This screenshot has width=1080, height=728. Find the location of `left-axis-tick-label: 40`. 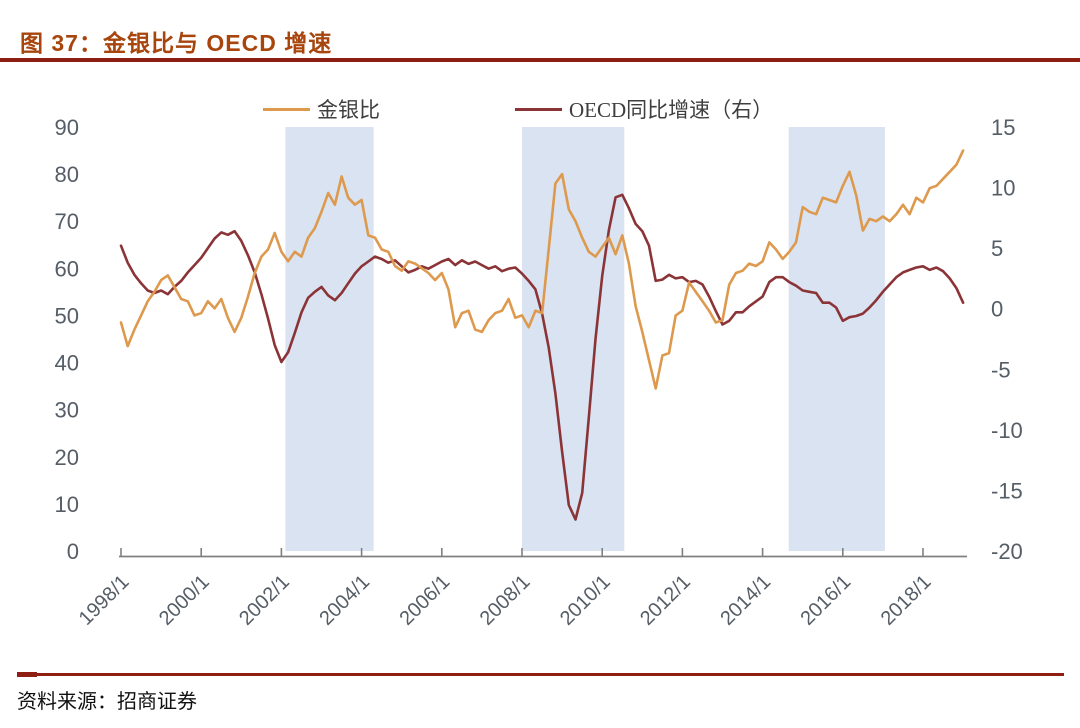

left-axis-tick-label: 40 is located at coordinates (67, 363).